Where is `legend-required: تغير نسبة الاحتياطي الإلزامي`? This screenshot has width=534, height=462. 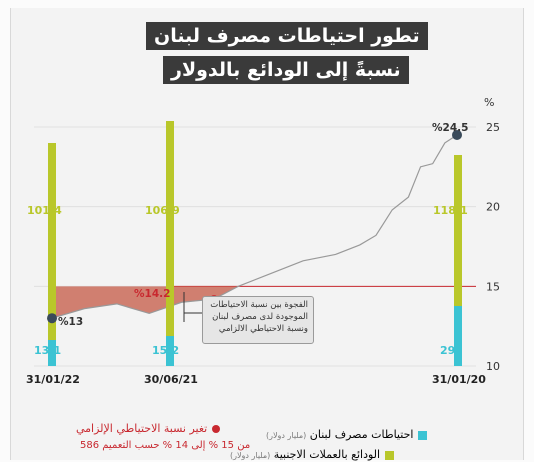 legend-required: تغير نسبة الاحتياطي الإلزامي is located at coordinates (148, 428).